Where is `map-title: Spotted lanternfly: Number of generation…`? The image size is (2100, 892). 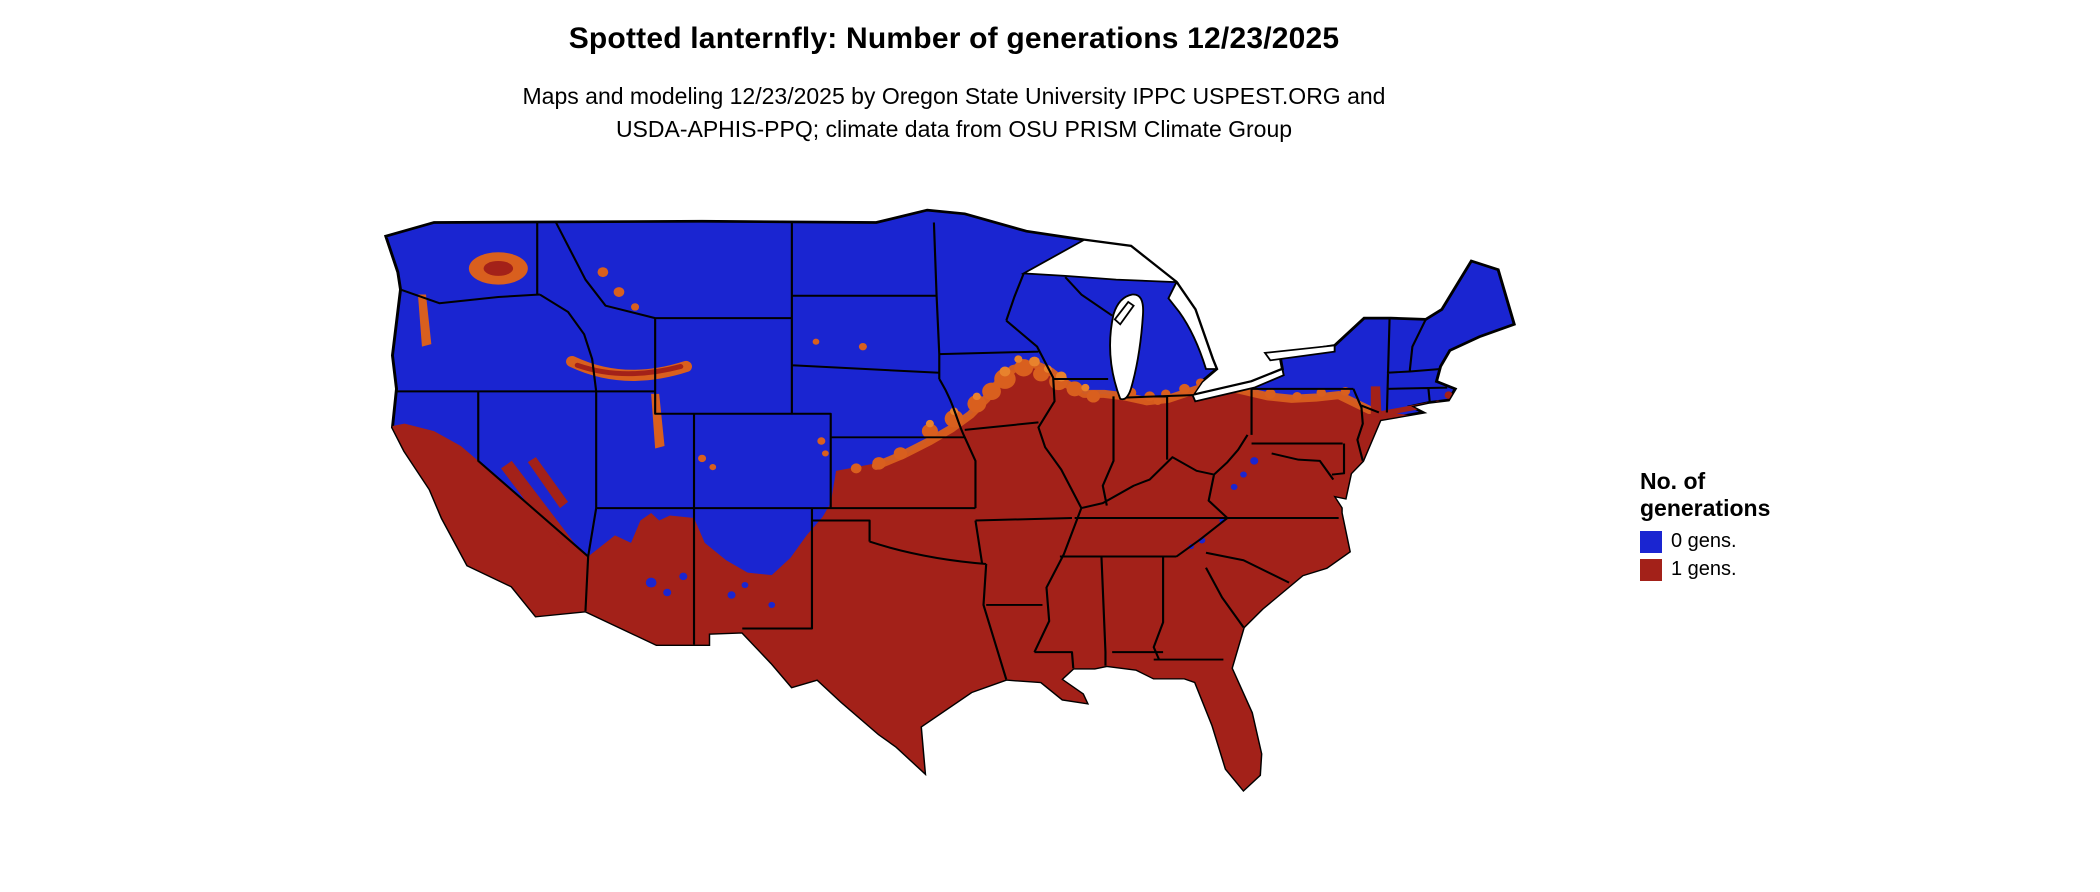 map-title: Spotted lanternfly: Number of generation… is located at coordinates (954, 38).